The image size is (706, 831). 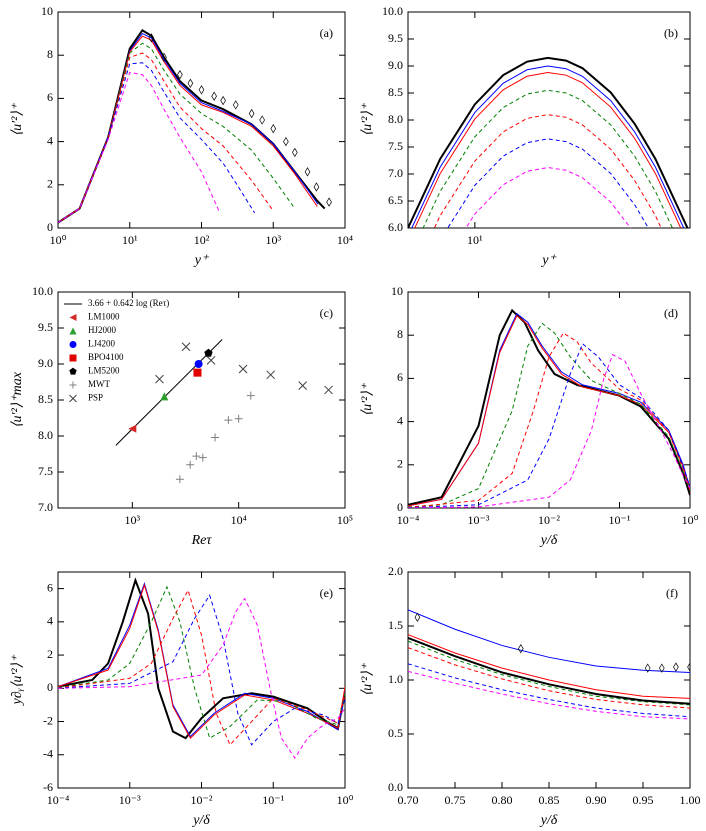 I want to click on x-tick-label: 10⁻⁴, so click(x=408, y=520).